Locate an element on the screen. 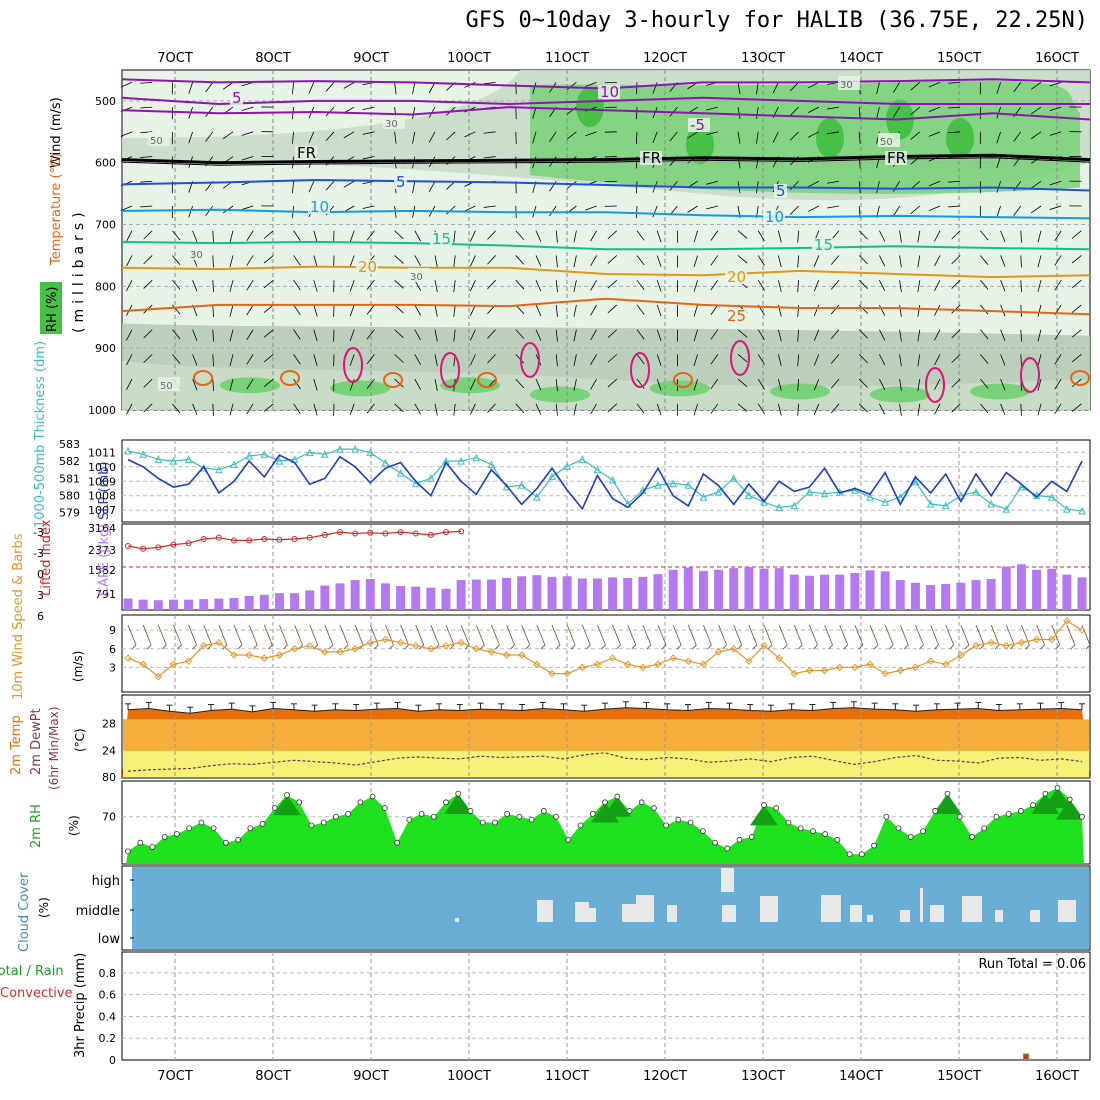 The image size is (1100, 1100). cloud-level-label: low is located at coordinates (109, 939).